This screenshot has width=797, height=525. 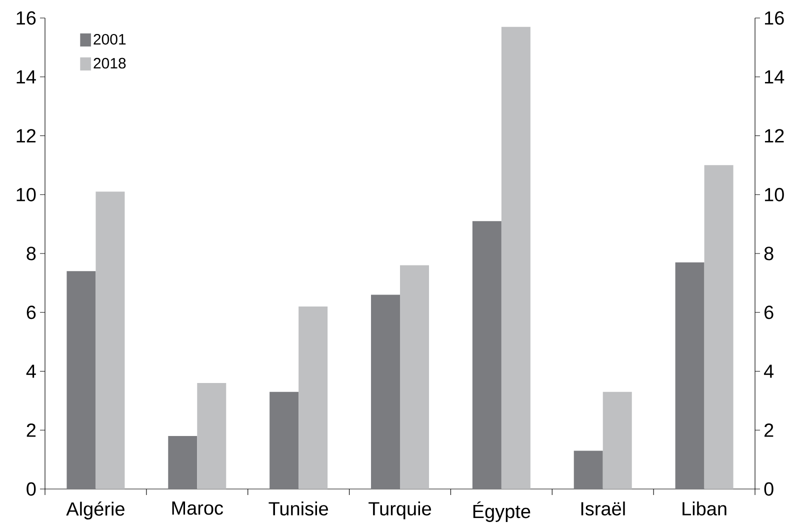 I want to click on y2-tick-label: 16, so click(x=26, y=18).